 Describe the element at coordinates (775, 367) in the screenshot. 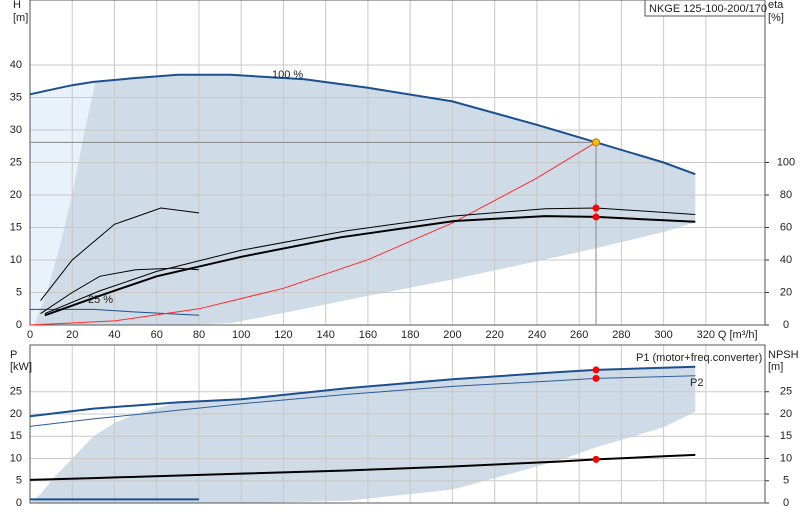

I see `y2-axis-unit: [m]` at that location.